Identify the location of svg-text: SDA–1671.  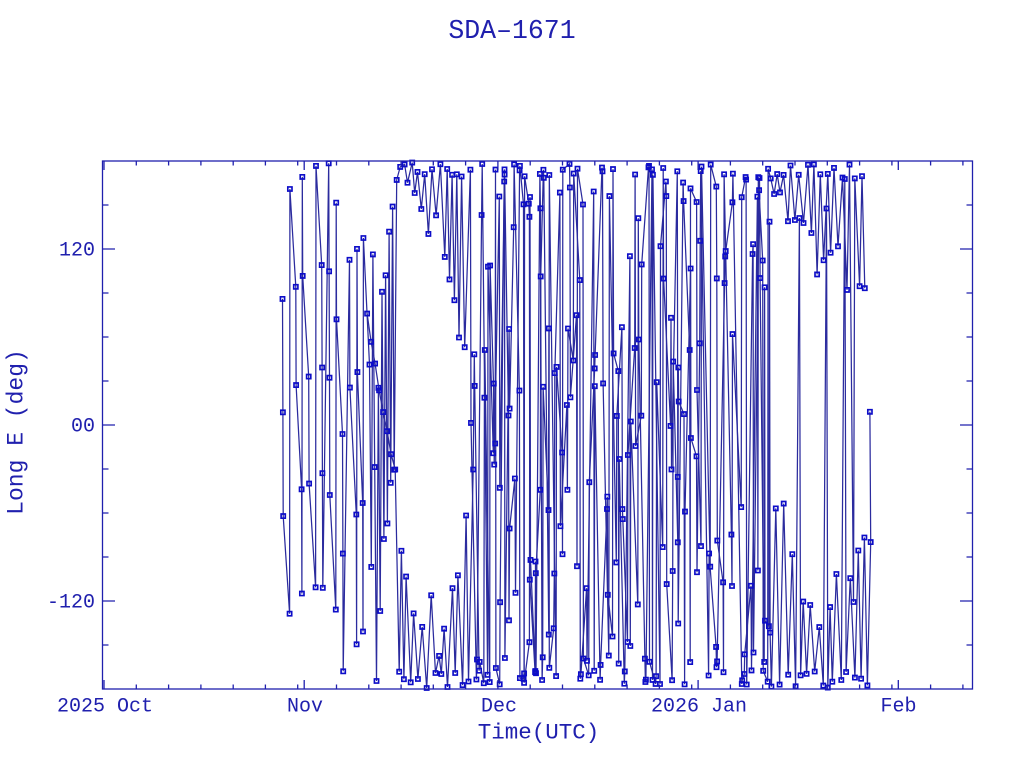
(511, 31).